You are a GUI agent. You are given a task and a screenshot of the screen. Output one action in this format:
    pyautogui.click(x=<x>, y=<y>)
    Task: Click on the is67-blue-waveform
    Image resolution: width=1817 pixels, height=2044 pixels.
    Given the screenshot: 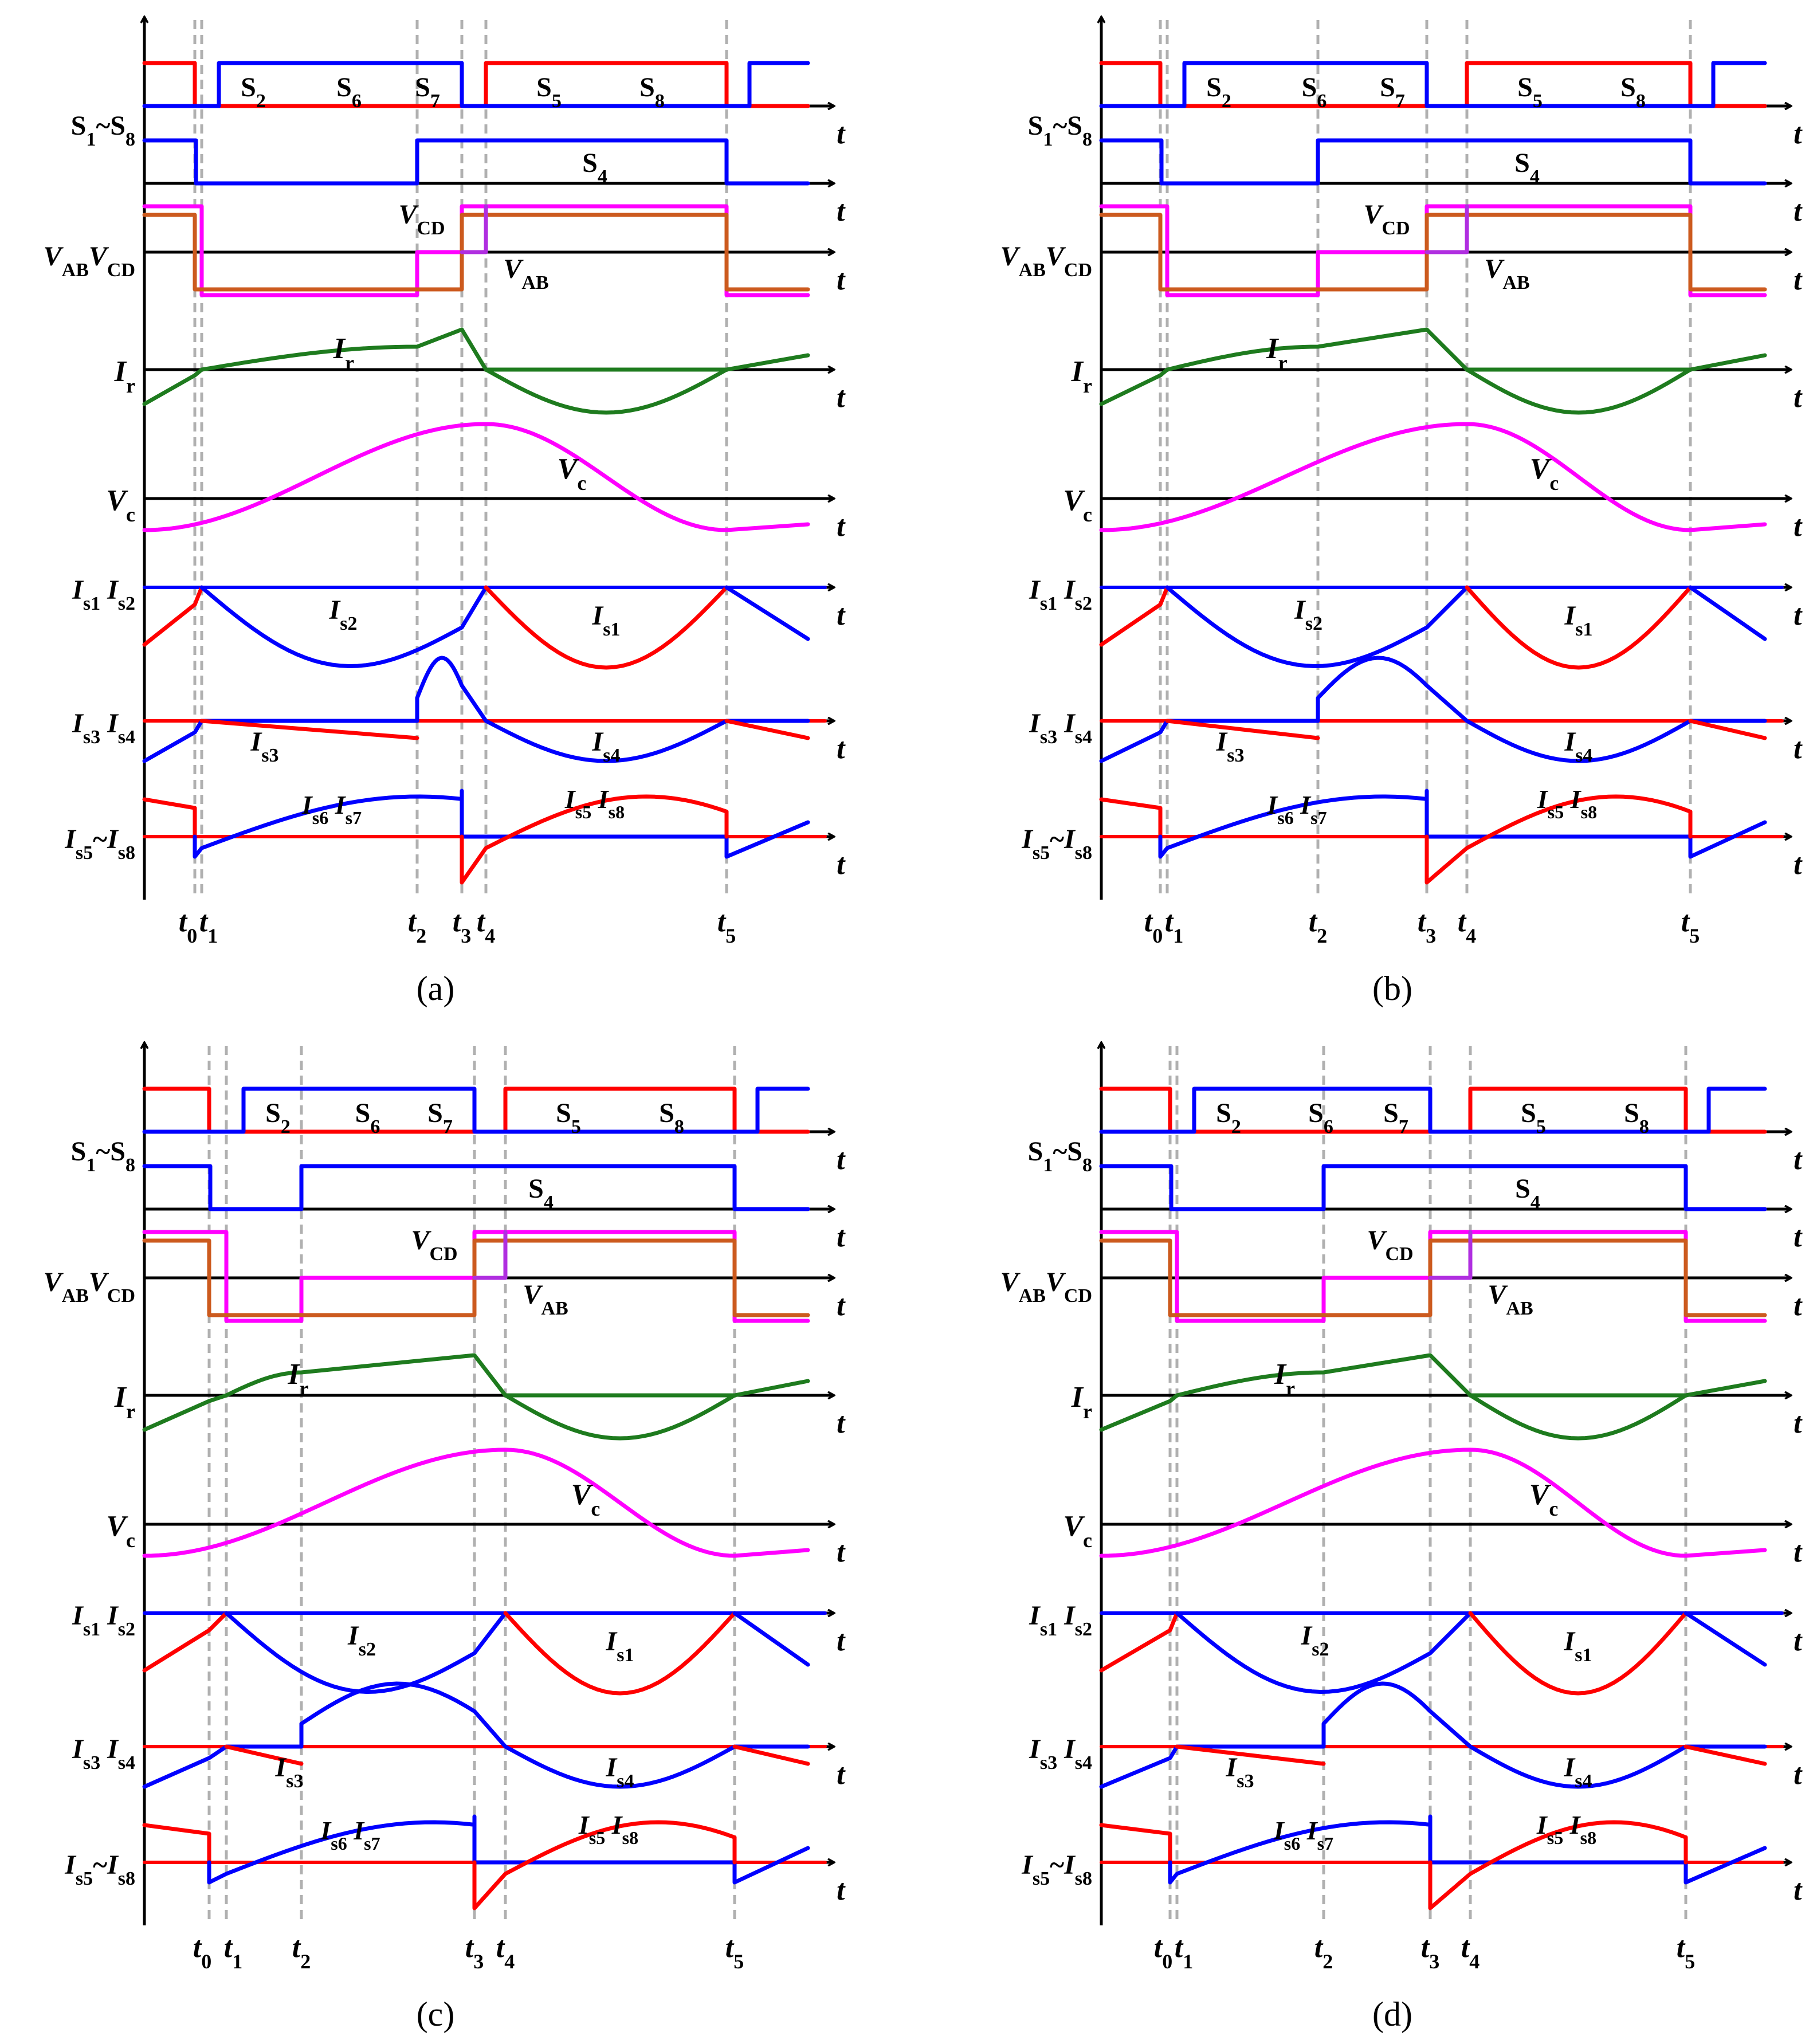 What is the action you would take?
    pyautogui.click(x=501, y=823)
    